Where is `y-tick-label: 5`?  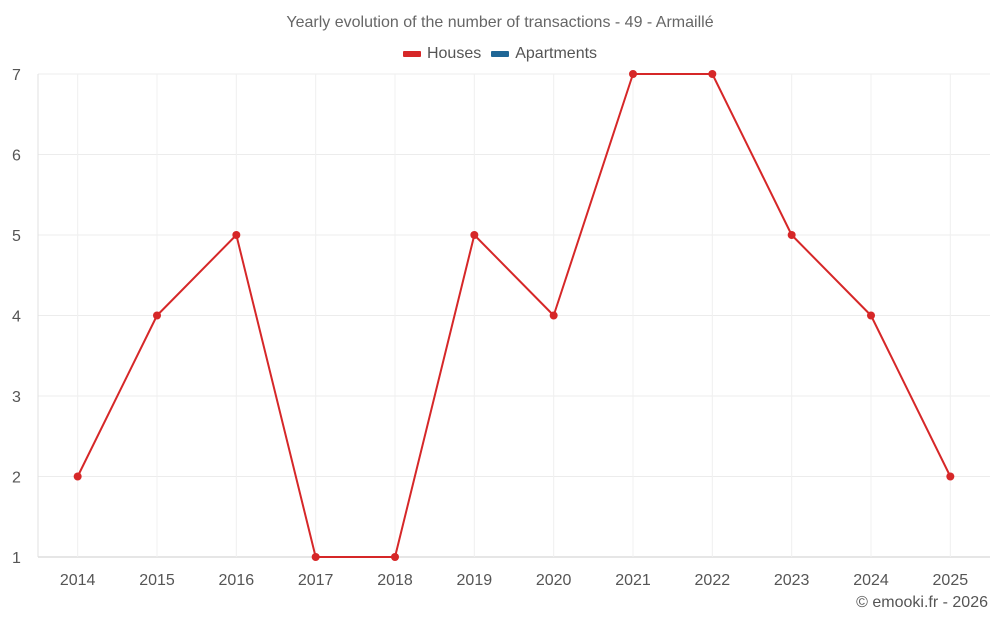
y-tick-label: 5 is located at coordinates (16, 236).